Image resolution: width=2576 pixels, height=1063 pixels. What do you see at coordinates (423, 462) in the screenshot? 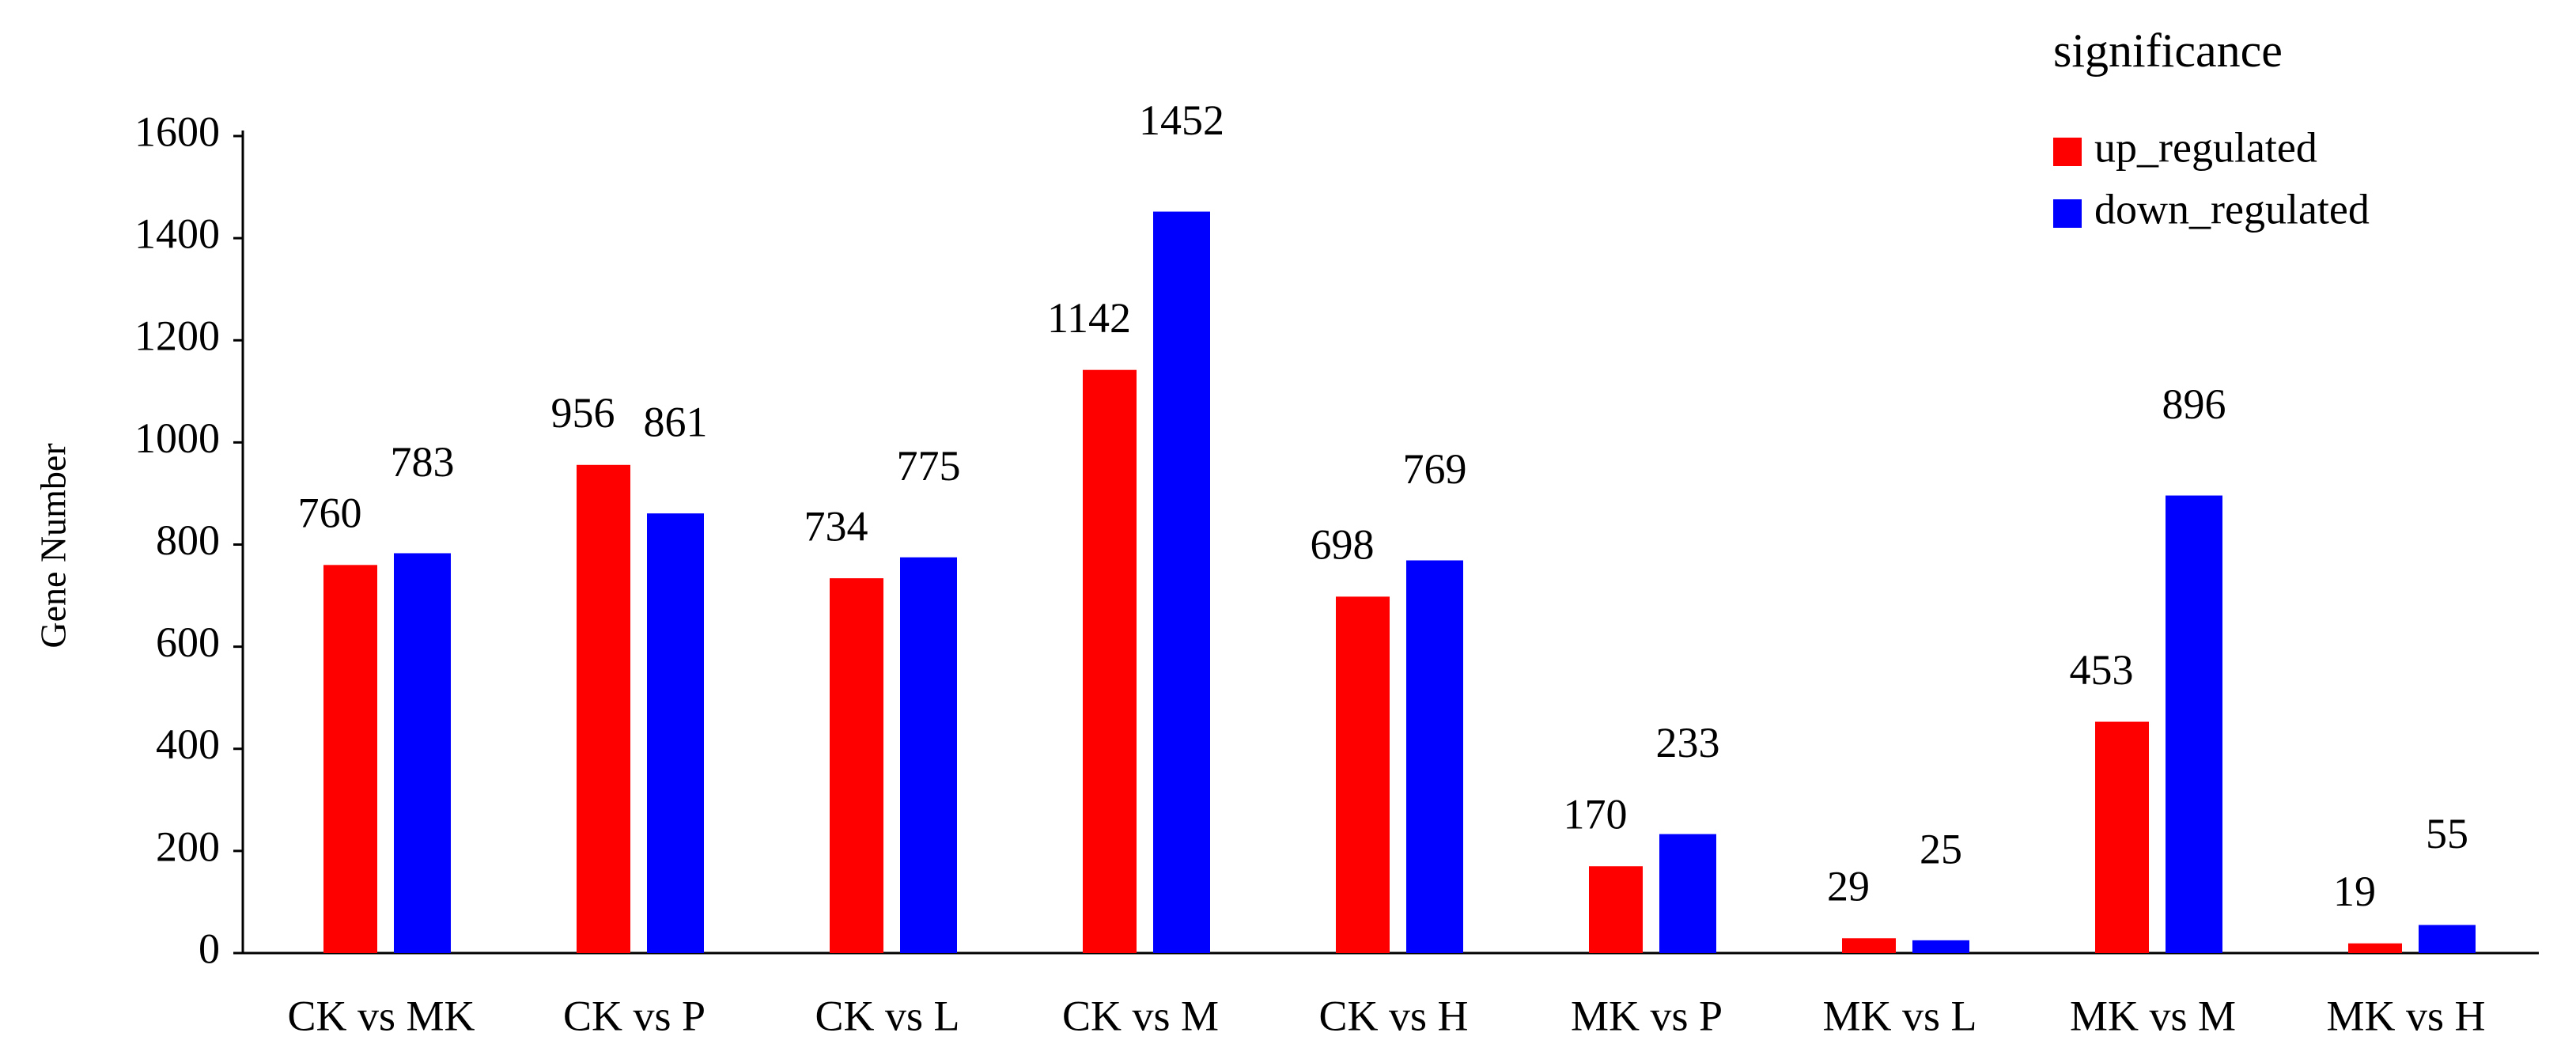
I see `data-label: 783` at bounding box center [423, 462].